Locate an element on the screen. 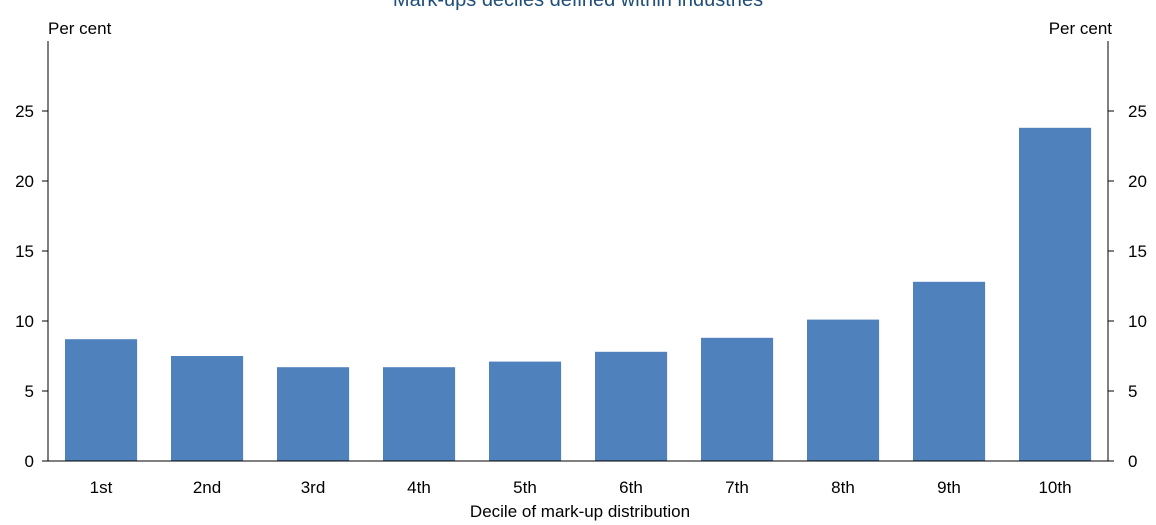 The width and height of the screenshot is (1156, 525). right-tick-label-20: 20 is located at coordinates (1137, 181).